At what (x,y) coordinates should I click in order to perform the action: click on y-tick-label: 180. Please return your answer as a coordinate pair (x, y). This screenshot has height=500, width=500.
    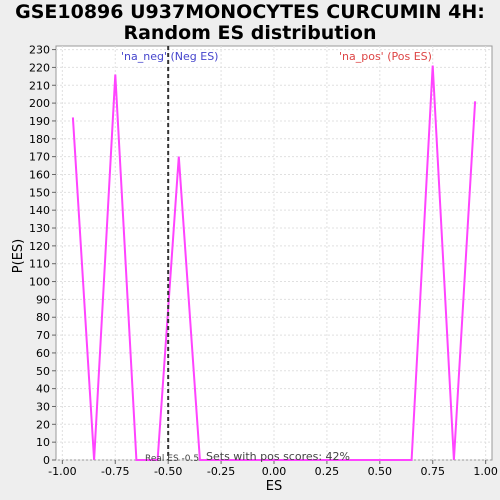
    Looking at the image, I should click on (39, 139).